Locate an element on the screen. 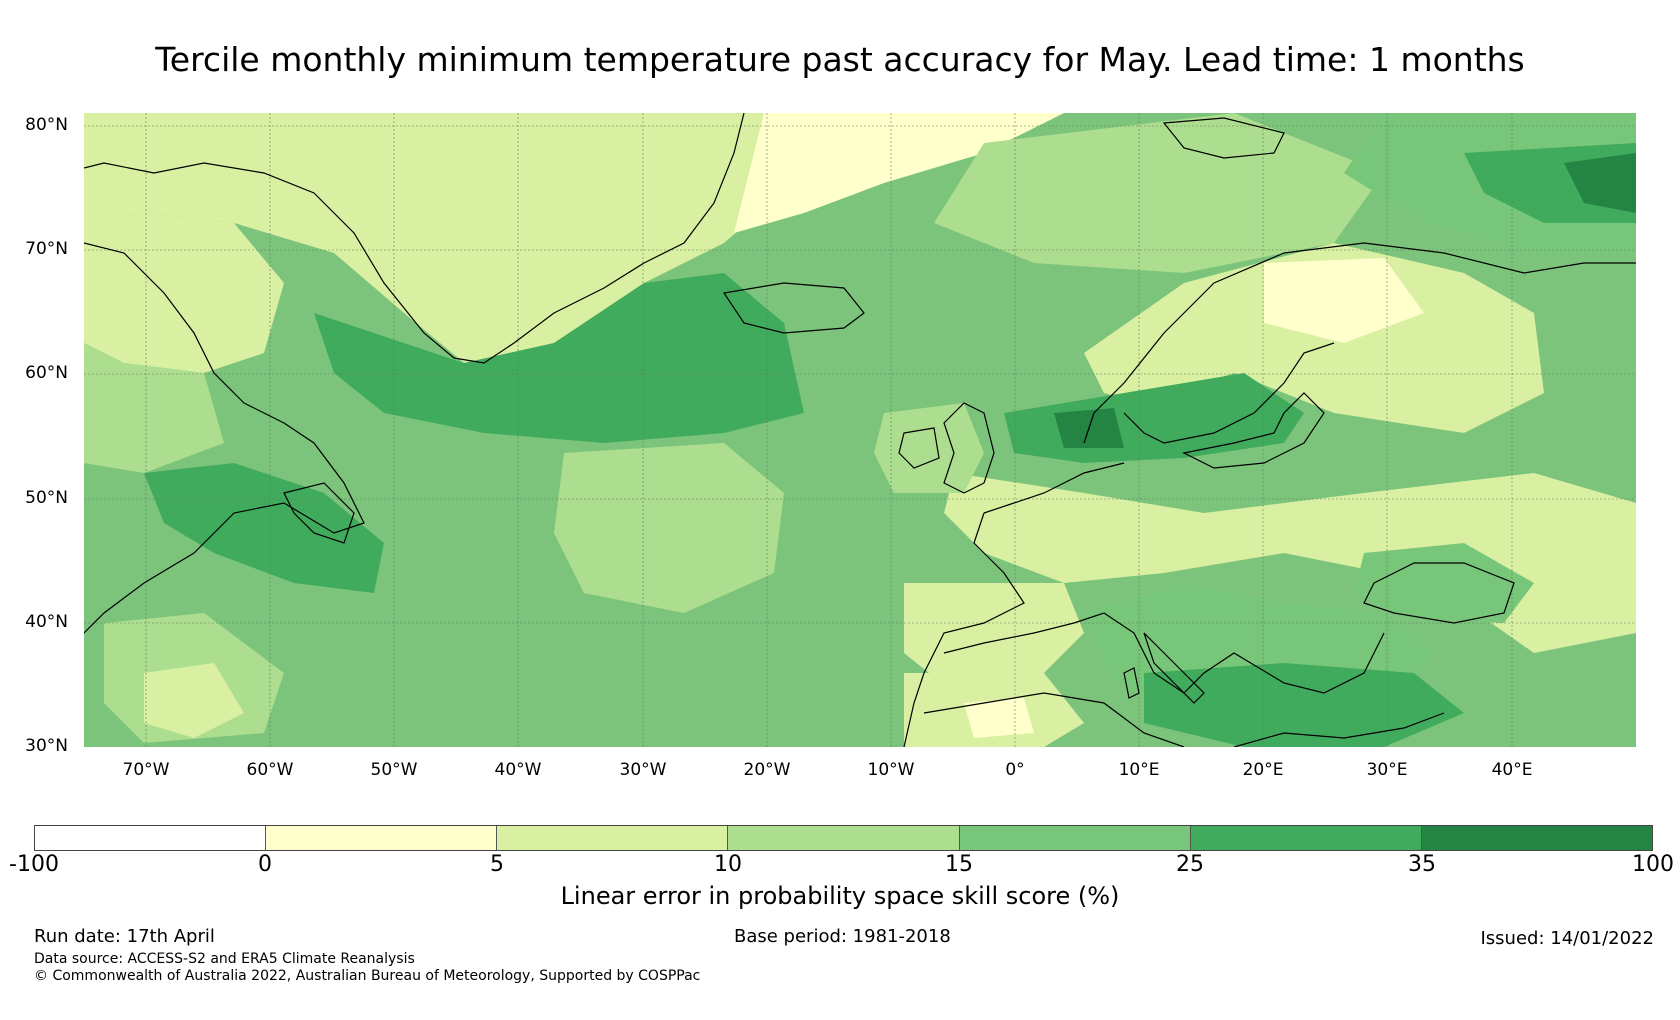 This screenshot has width=1680, height=1020. region-scandinavia-light is located at coordinates (1314, 338).